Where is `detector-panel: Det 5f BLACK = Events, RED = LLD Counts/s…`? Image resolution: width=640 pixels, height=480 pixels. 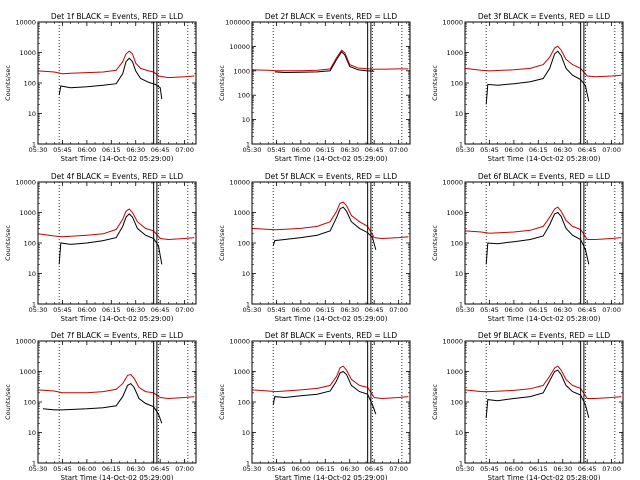 detector-panel: Det 5f BLACK = Events, RED = LLD Counts/s… is located at coordinates (314, 247).